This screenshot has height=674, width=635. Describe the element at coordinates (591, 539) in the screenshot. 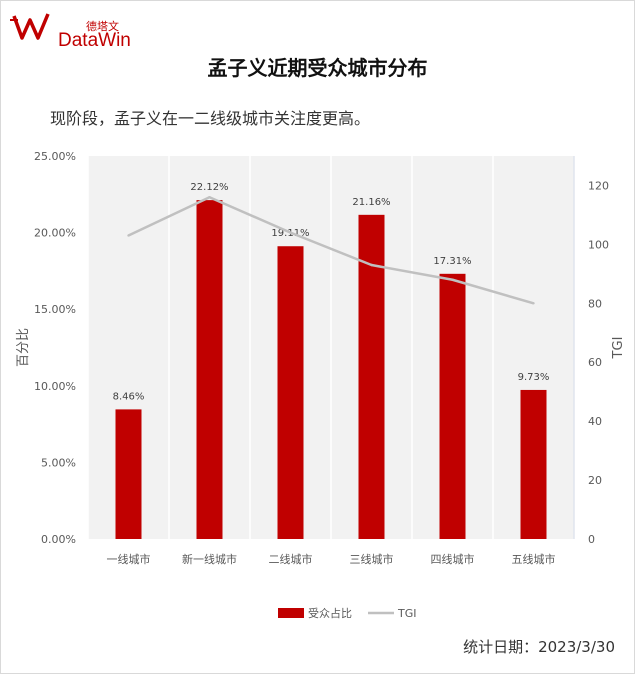

I see `y2-tick-label: 0` at that location.